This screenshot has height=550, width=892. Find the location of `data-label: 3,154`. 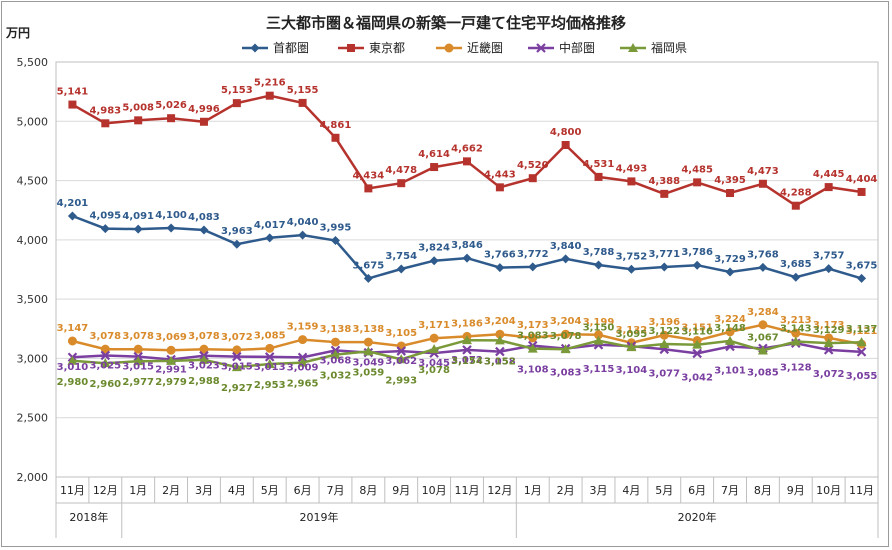

data-label: 3,154 is located at coordinates (467, 361).